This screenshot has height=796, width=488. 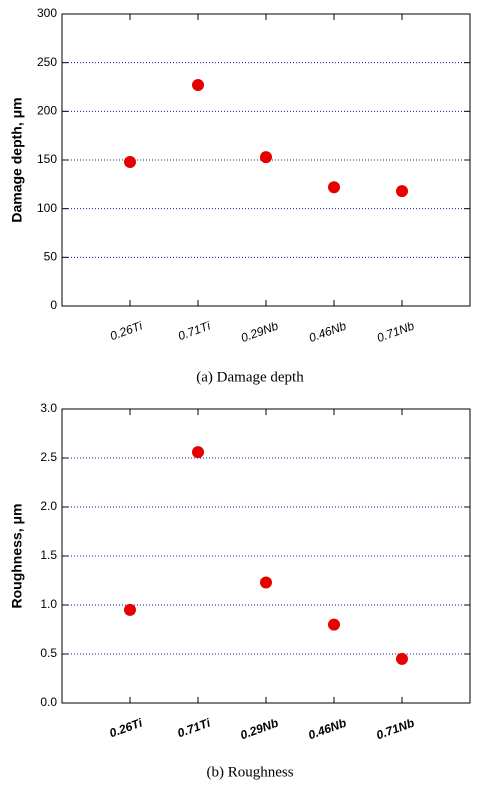 I want to click on y-tick-label: 100, so click(x=47, y=208).